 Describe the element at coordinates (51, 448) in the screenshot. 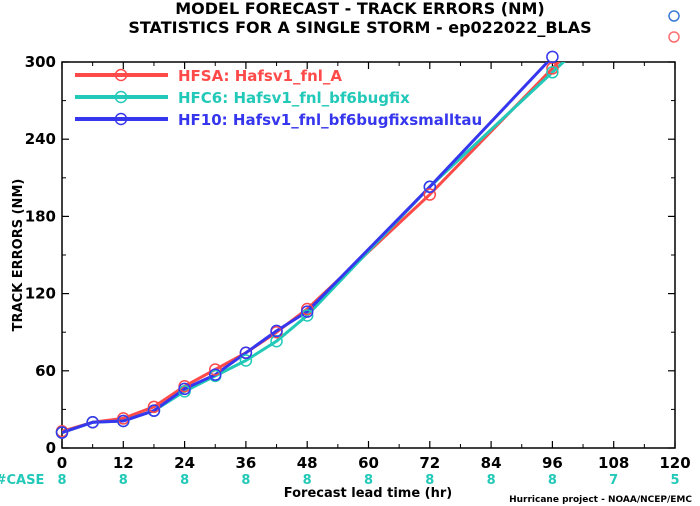

I see `y-tick-label: 0` at that location.